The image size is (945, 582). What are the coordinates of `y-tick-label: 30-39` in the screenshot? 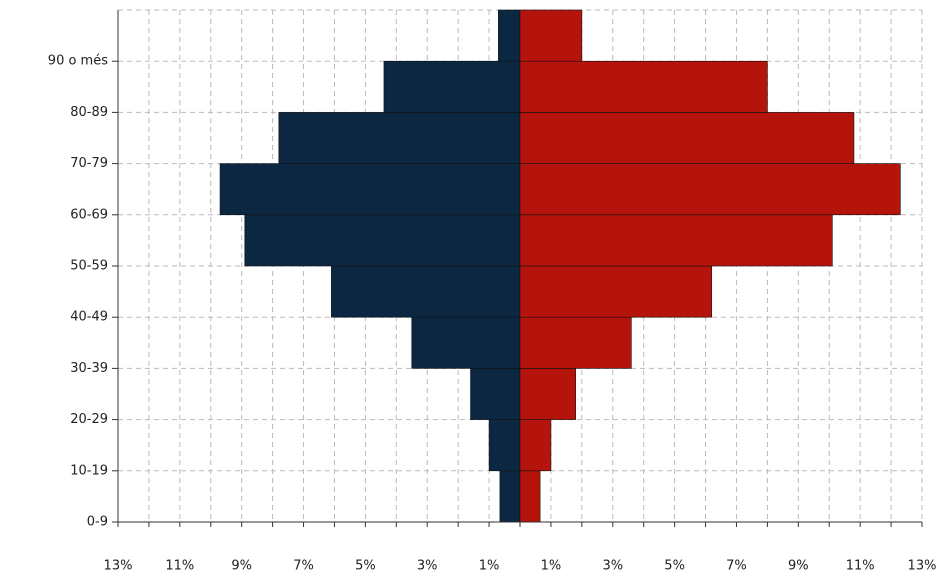 It's located at (89, 368).